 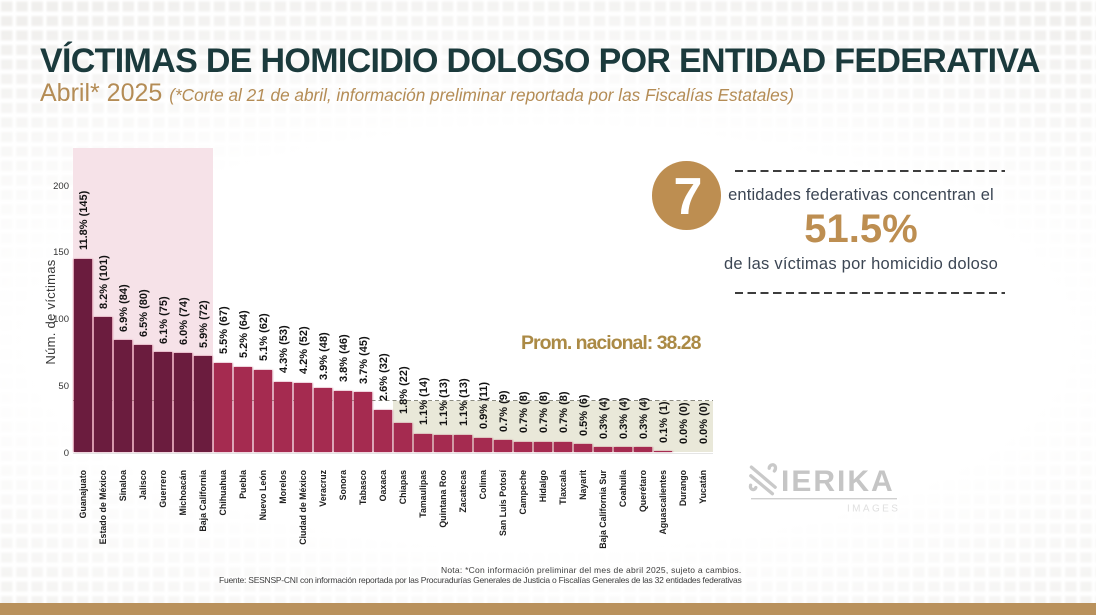 What do you see at coordinates (838, 481) in the screenshot?
I see `svg-text: IERIKA` at bounding box center [838, 481].